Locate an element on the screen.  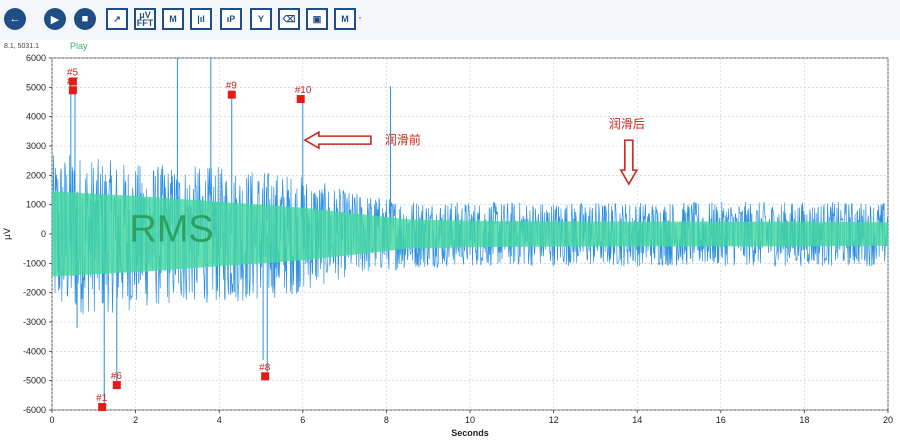
y-scale-button: Y is located at coordinates (261, 19).